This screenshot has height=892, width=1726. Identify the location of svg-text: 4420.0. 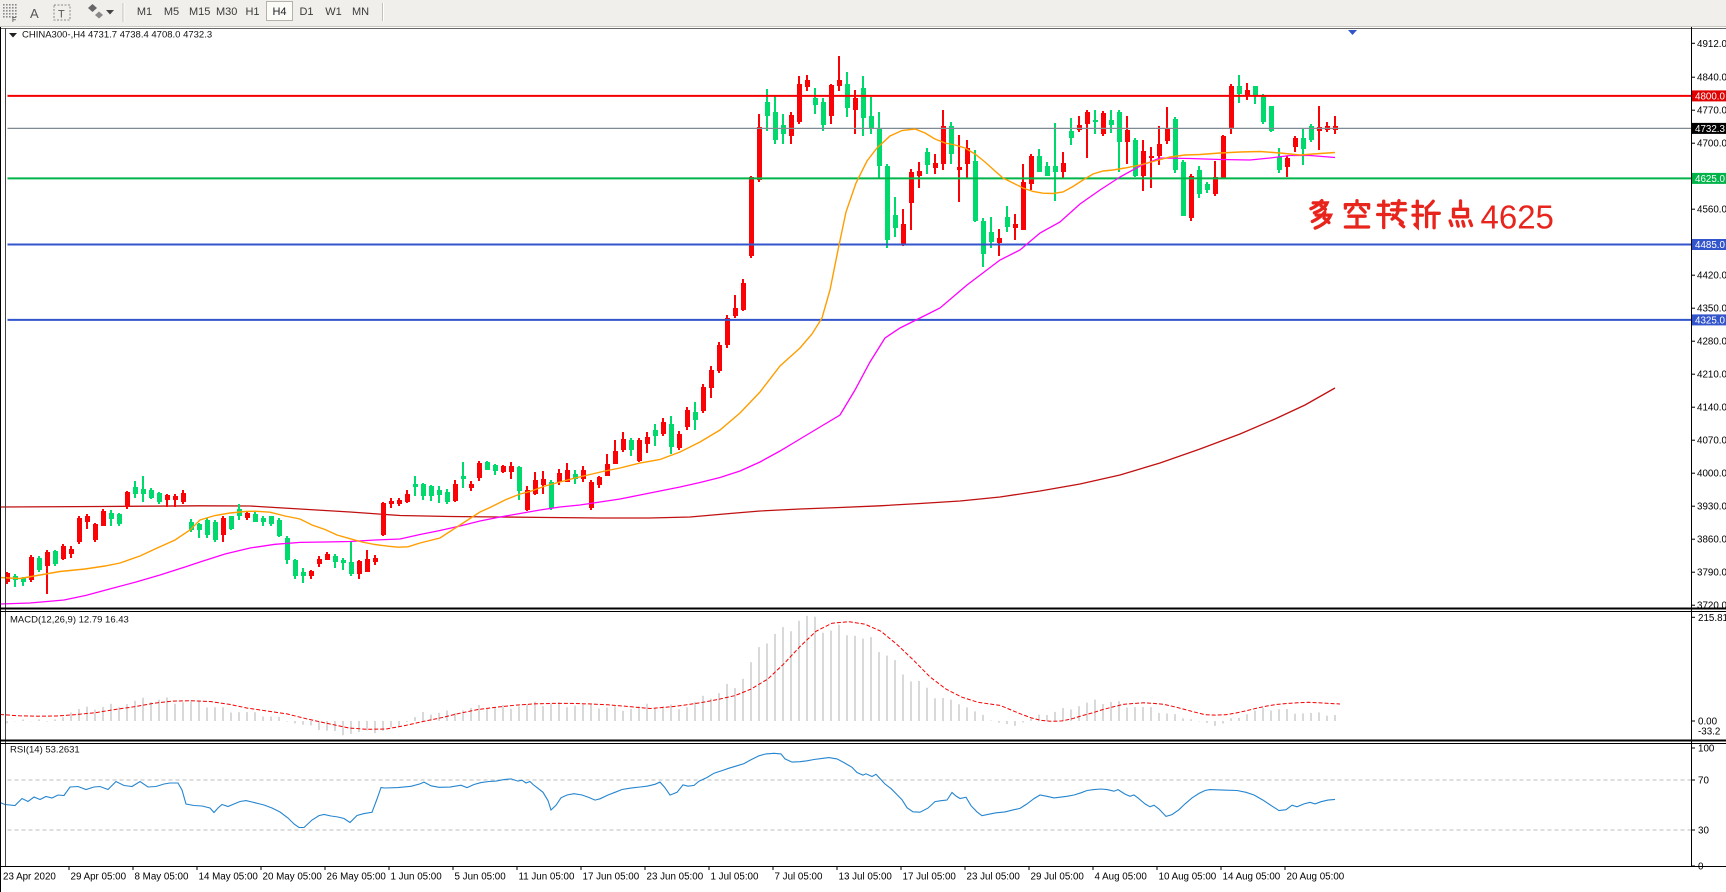
(1711, 276).